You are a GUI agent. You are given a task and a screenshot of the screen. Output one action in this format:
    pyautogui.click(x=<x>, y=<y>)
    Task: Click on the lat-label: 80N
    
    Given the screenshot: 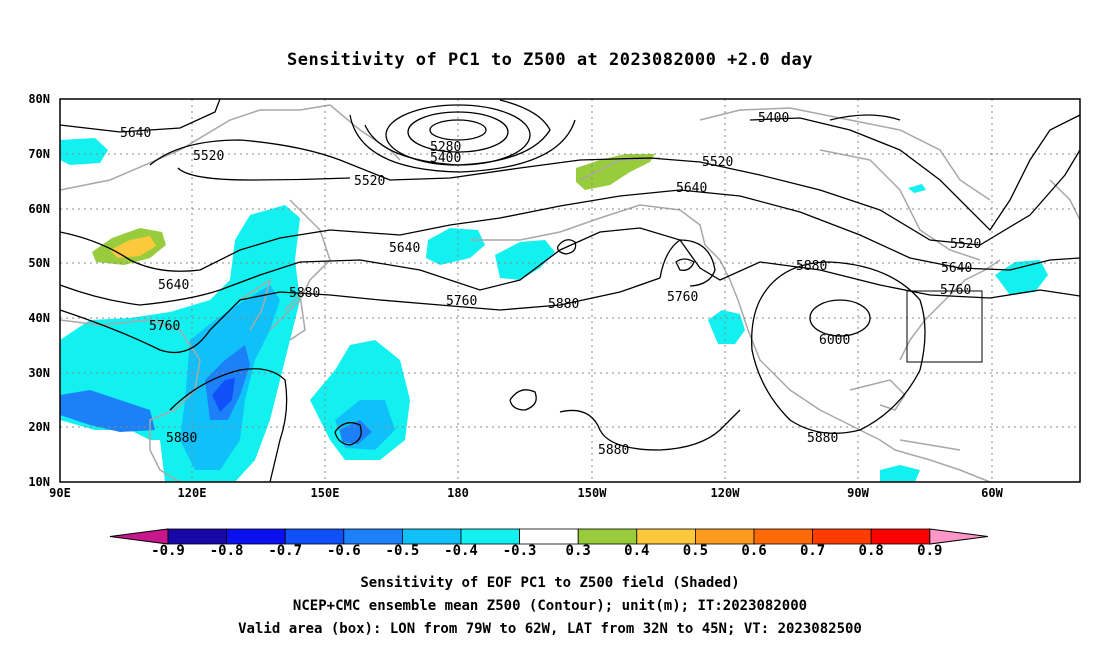 What is the action you would take?
    pyautogui.click(x=39, y=99)
    